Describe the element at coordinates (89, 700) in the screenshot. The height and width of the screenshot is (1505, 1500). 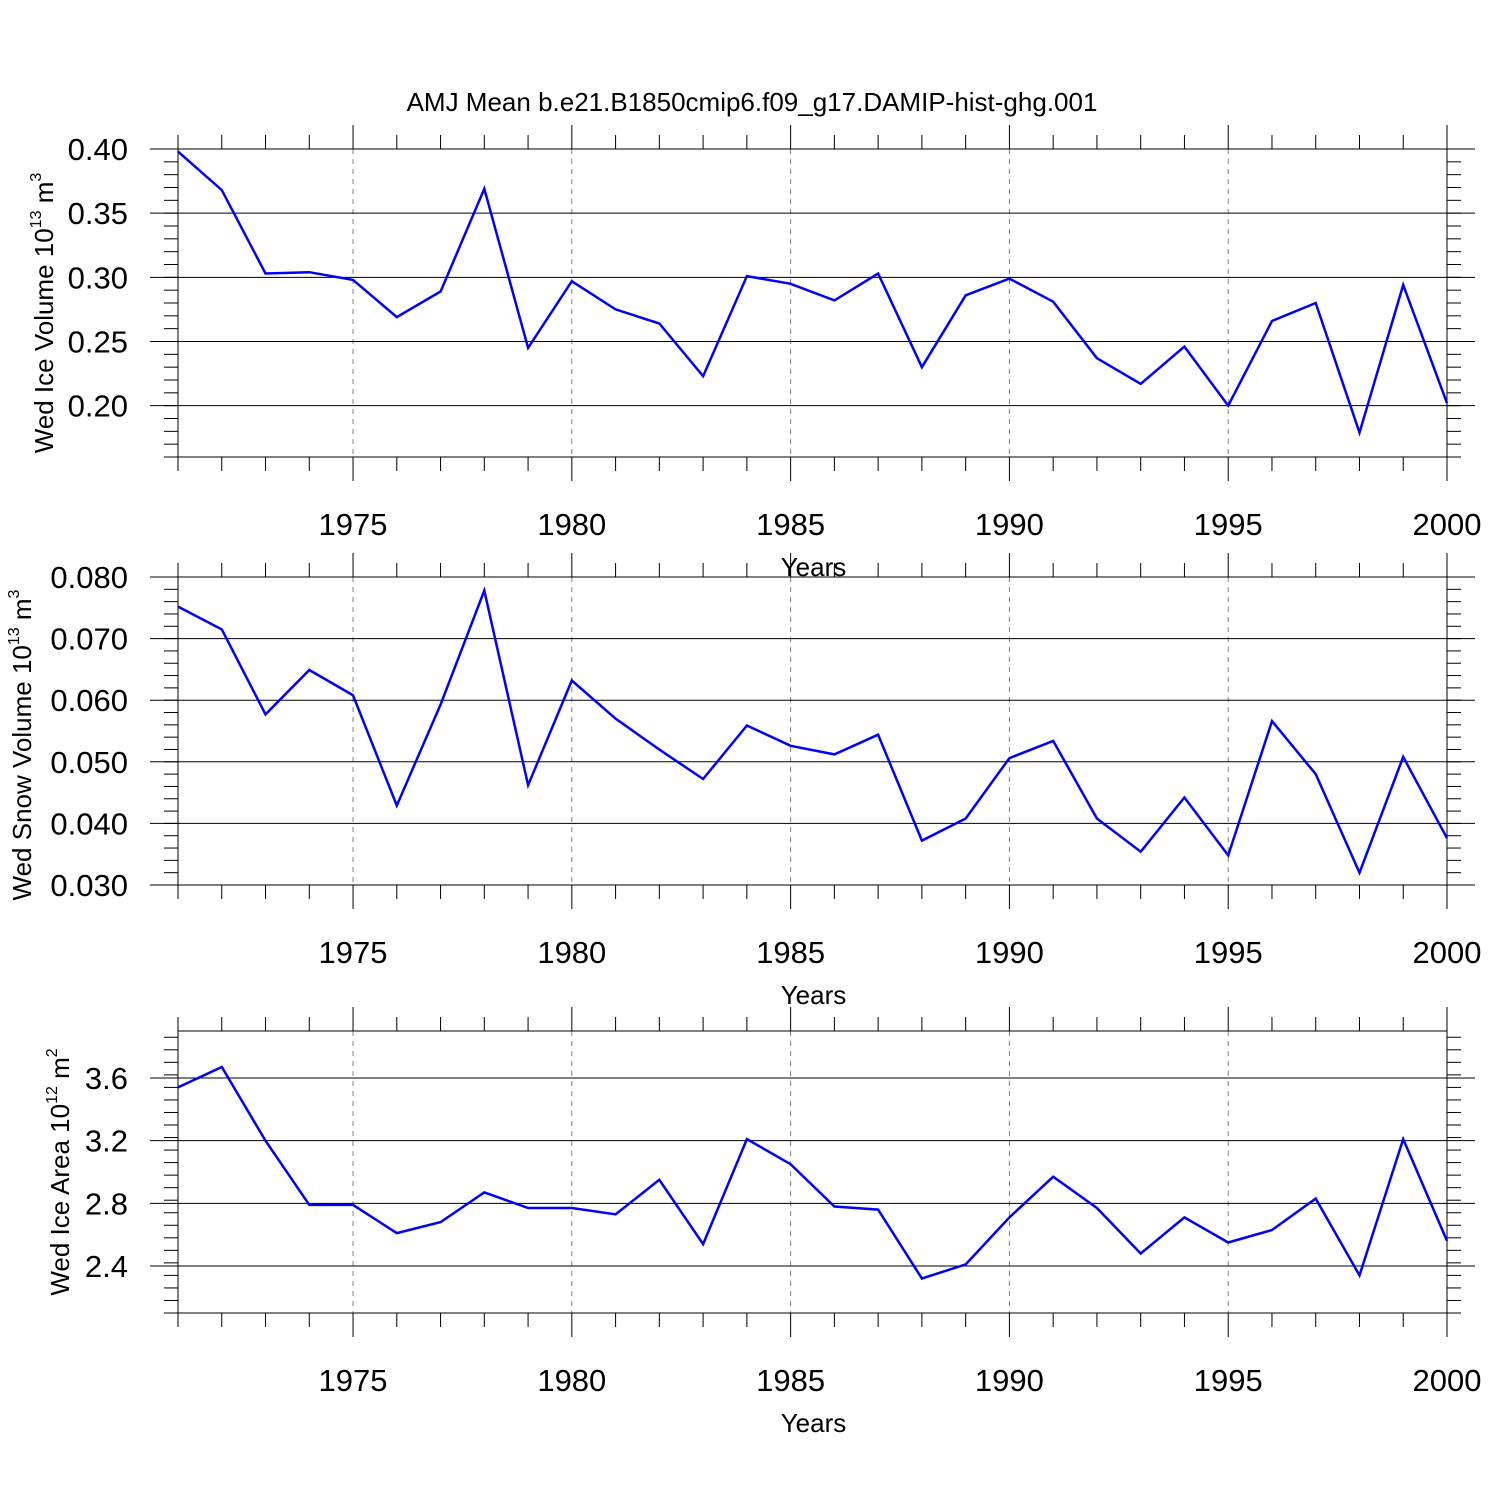
I see `y-tick-label: 0.060` at that location.